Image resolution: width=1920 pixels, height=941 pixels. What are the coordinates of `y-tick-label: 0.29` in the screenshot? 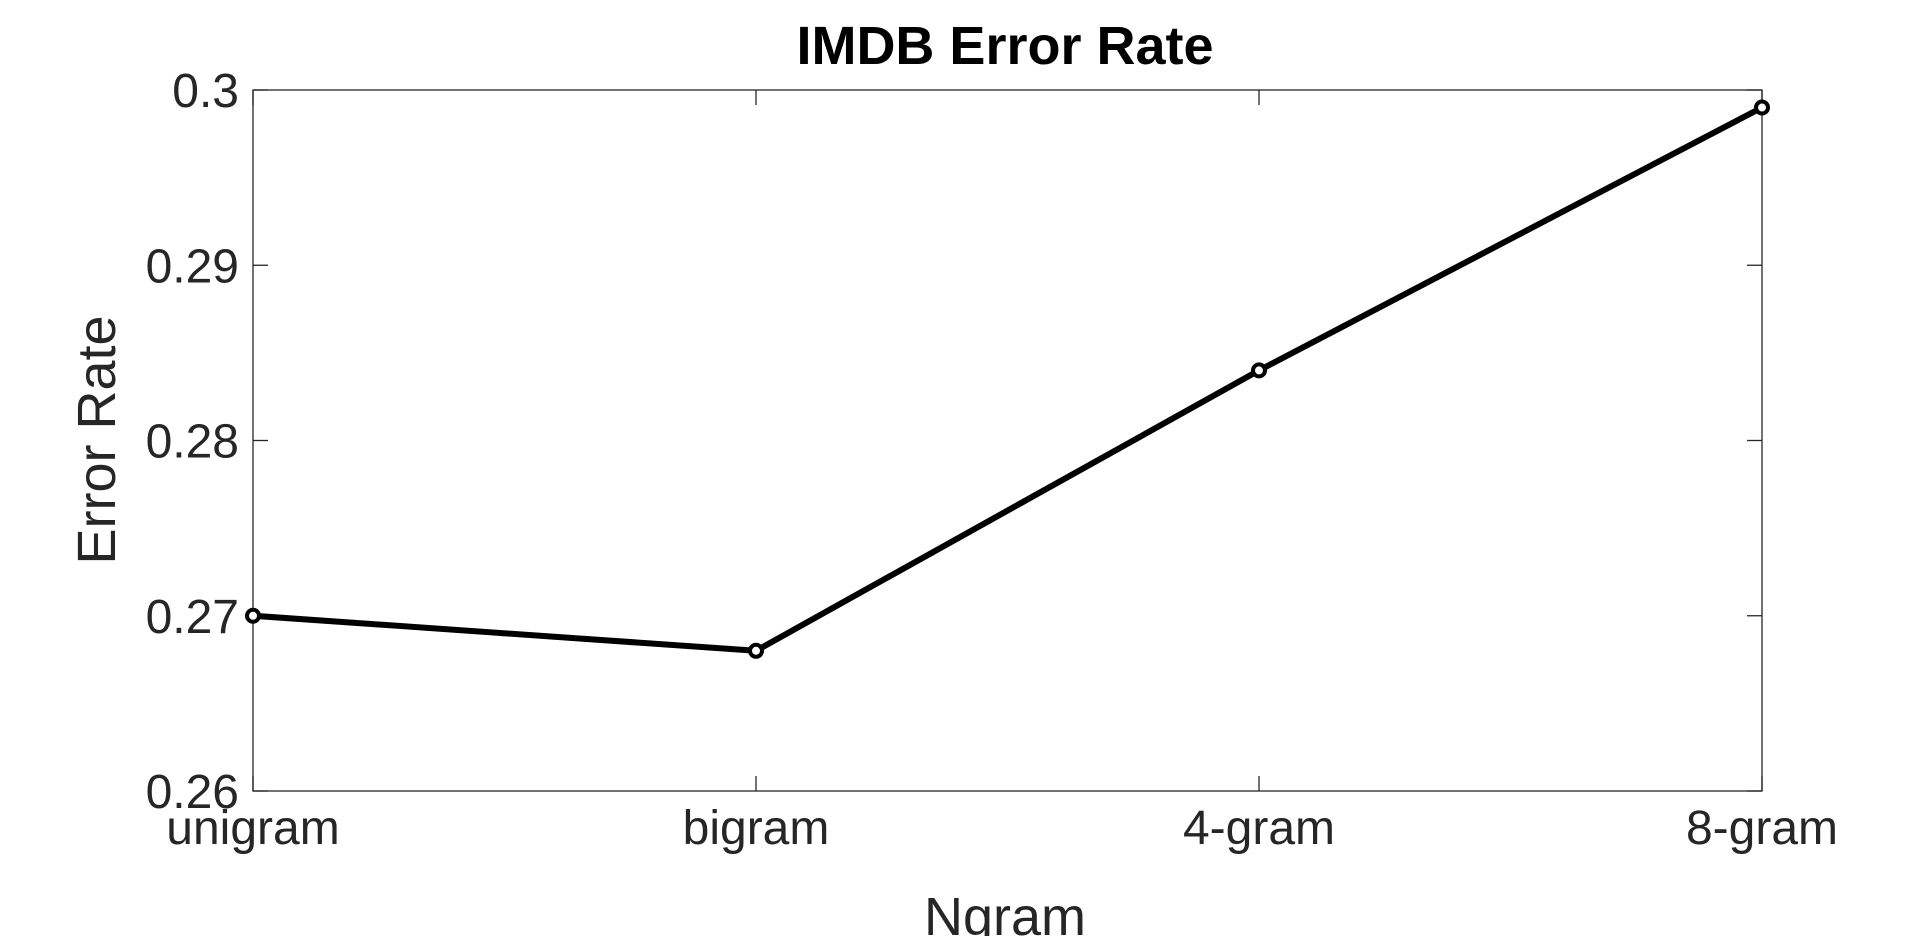 It's located at (192, 266).